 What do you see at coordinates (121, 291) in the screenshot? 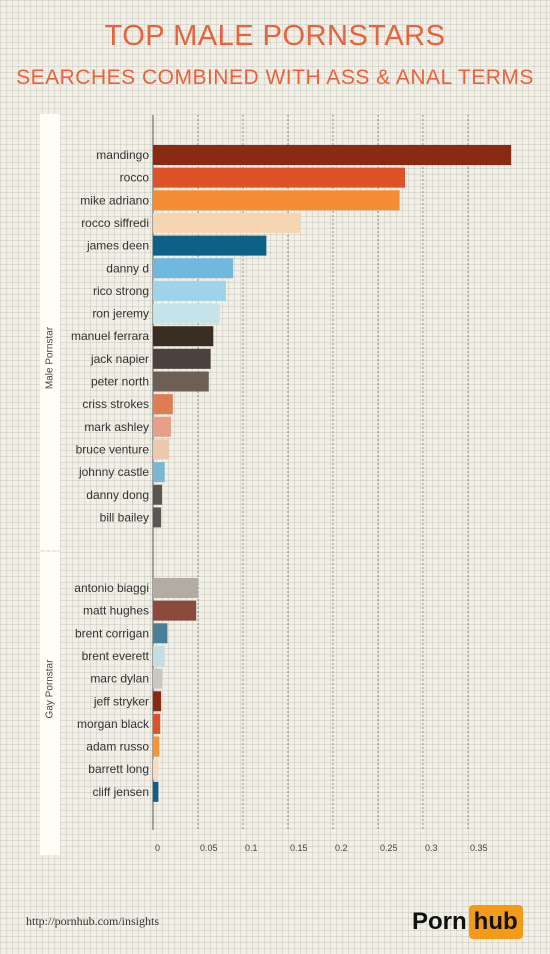
I see `bar-label: rico strong` at bounding box center [121, 291].